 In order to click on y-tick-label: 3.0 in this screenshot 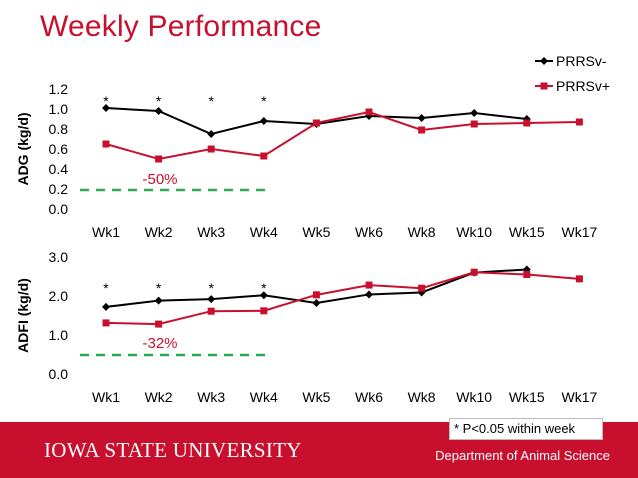, I will do `click(59, 257)`.